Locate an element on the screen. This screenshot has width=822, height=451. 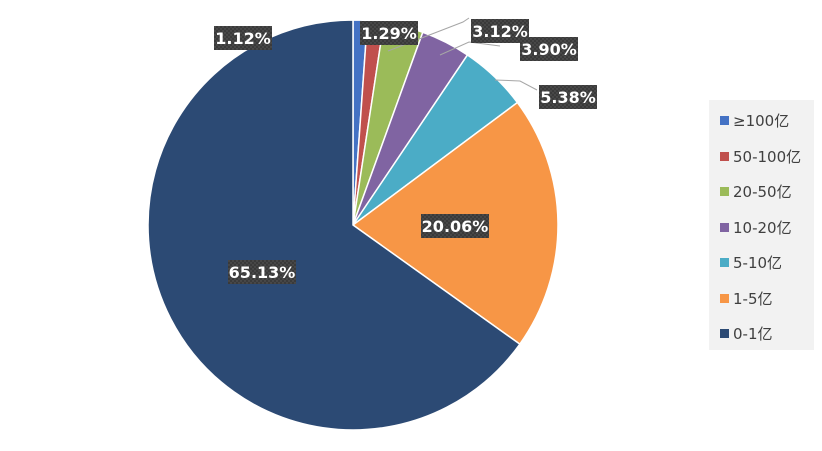
data-label: 20.06% is located at coordinates (455, 226).